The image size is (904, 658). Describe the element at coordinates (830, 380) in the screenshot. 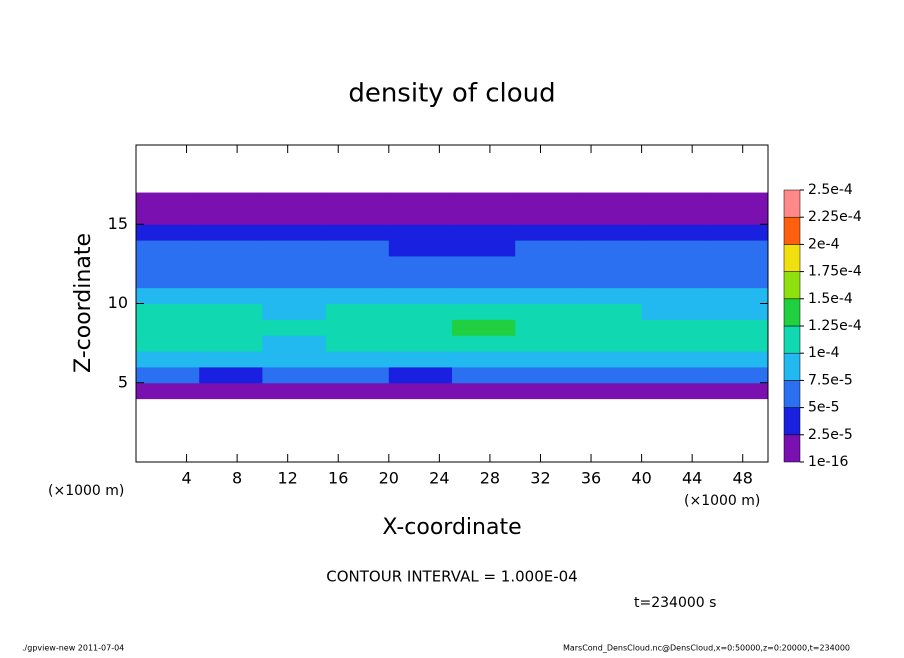

I see `colorbar-label: 7.5e-5` at that location.